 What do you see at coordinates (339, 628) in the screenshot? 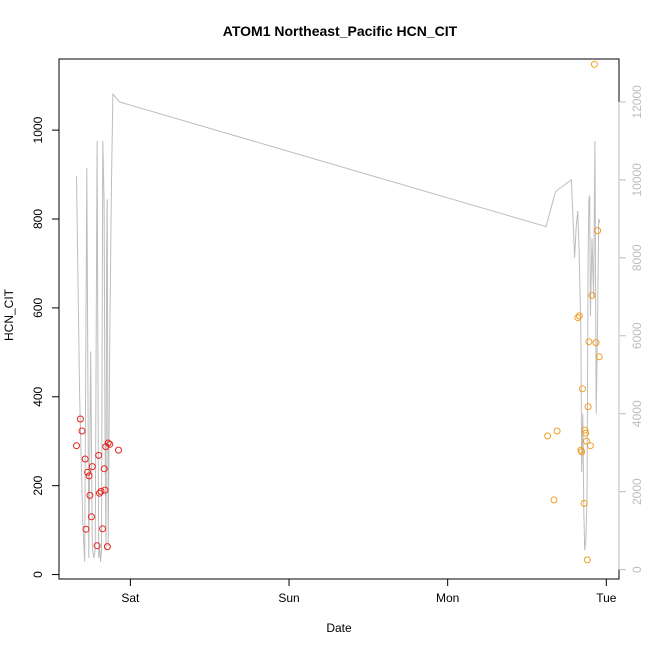
I see `x-axis-label: Date` at bounding box center [339, 628].